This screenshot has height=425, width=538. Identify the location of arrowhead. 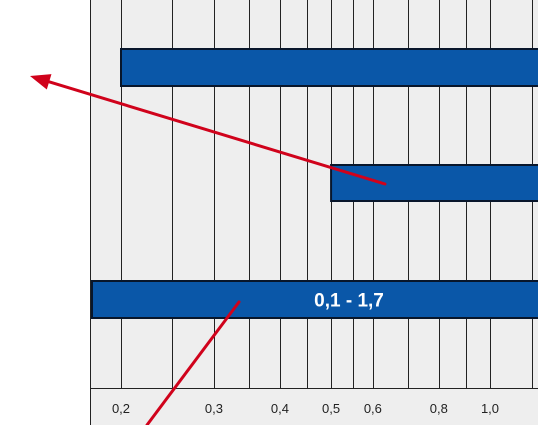
(41, 82).